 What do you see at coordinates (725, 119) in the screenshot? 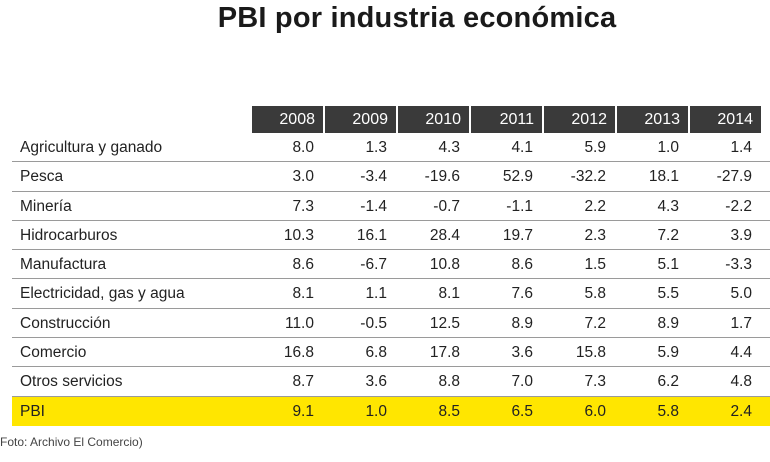
I see `column-header-2014: 2014` at bounding box center [725, 119].